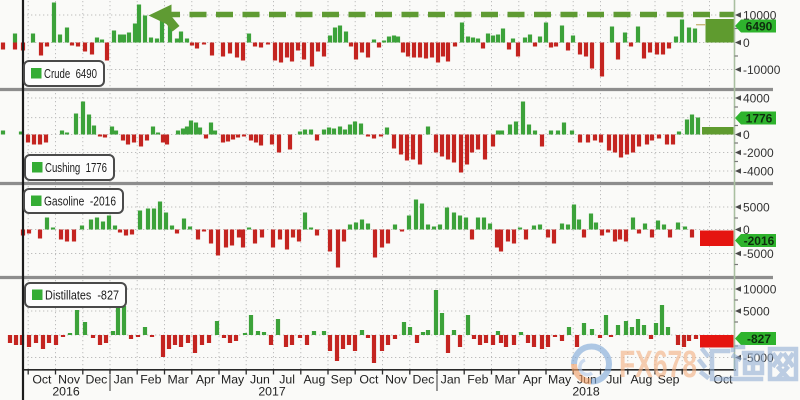 The image size is (800, 400). Describe the element at coordinates (759, 26) in the screenshot. I see `svg-text: 6490` at that location.